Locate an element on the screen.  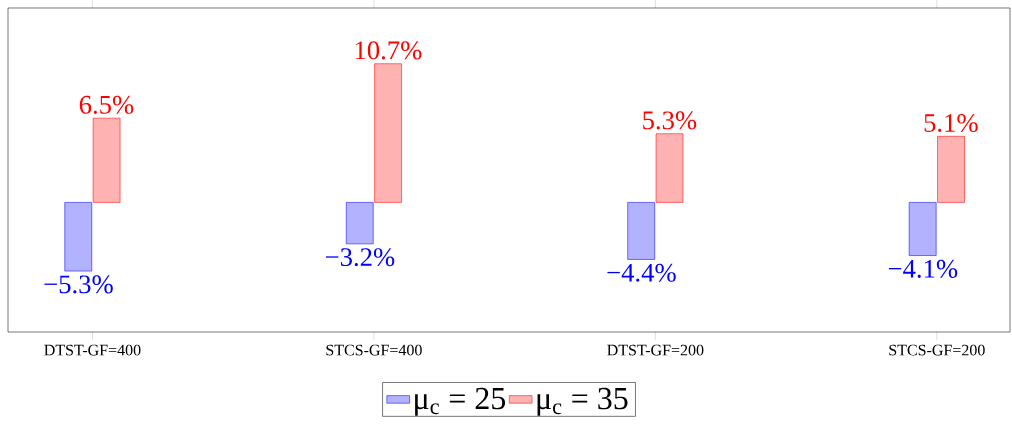
data-label: 5.3% is located at coordinates (670, 120).